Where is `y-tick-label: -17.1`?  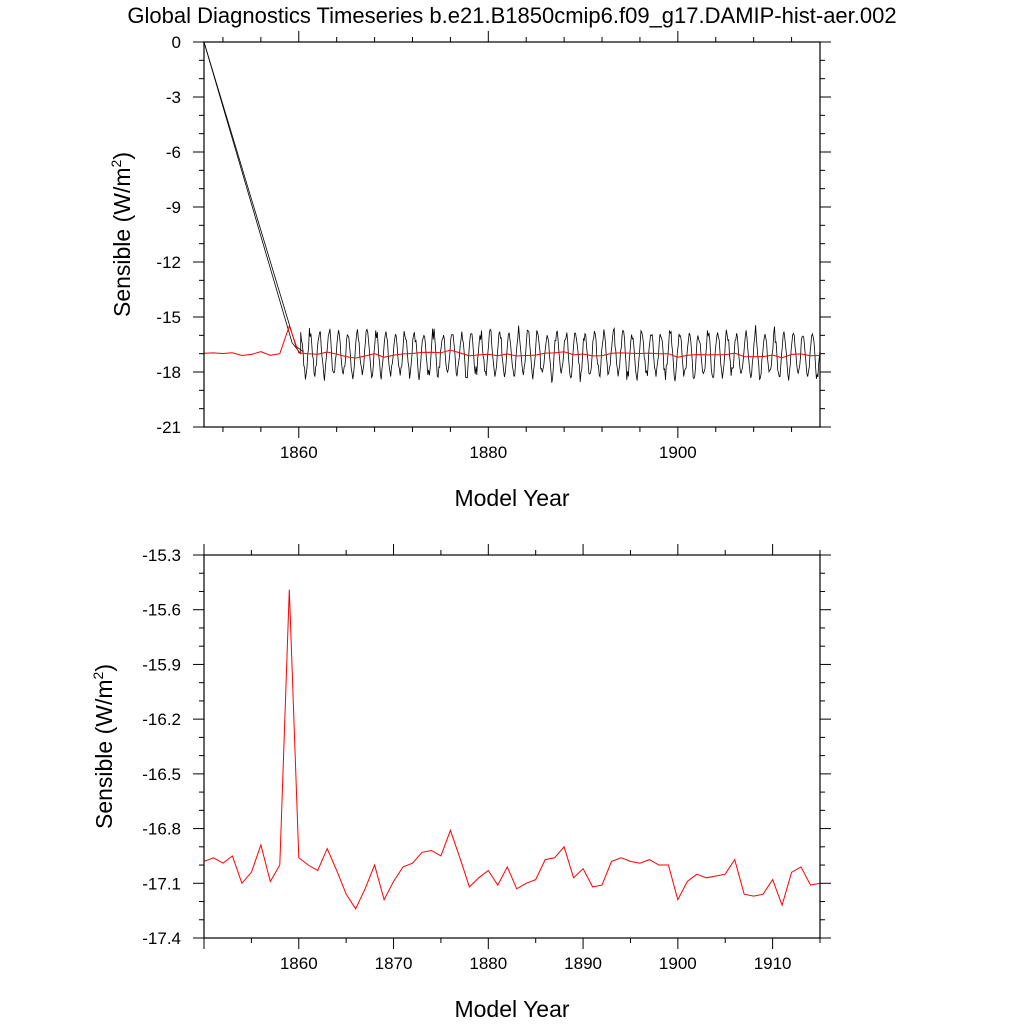 y-tick-label: -17.1 is located at coordinates (161, 883).